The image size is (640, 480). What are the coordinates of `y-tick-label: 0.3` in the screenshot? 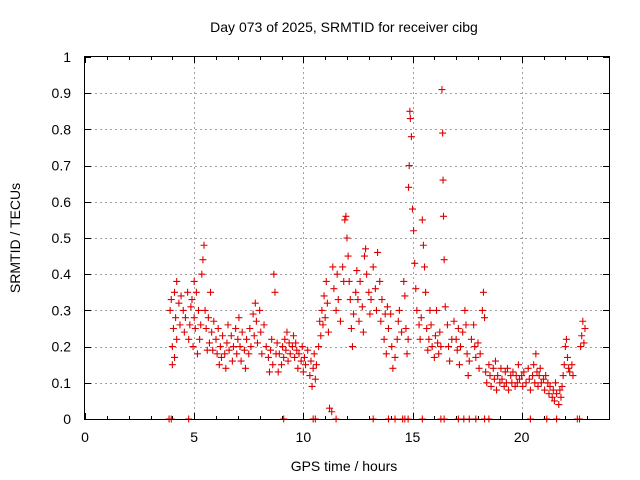 It's located at (62, 310).